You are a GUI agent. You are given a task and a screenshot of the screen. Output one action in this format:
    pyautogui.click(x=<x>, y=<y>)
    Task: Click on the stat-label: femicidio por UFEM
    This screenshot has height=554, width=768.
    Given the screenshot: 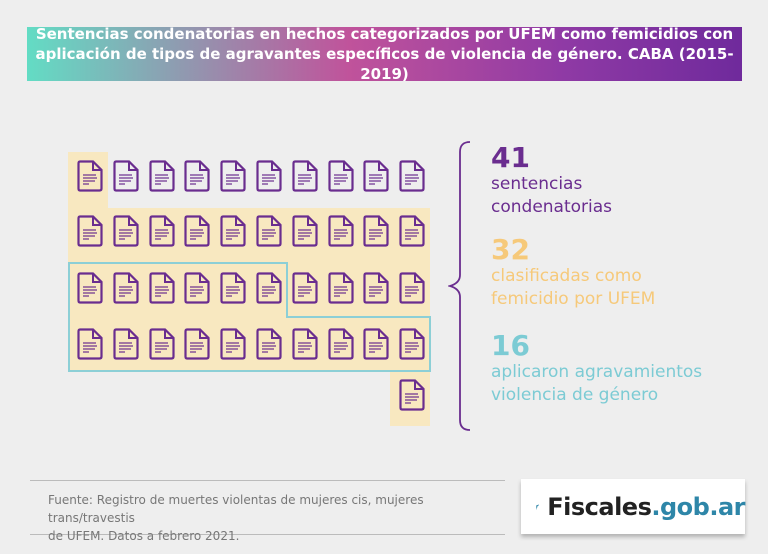 What is the action you would take?
    pyautogui.click(x=573, y=299)
    